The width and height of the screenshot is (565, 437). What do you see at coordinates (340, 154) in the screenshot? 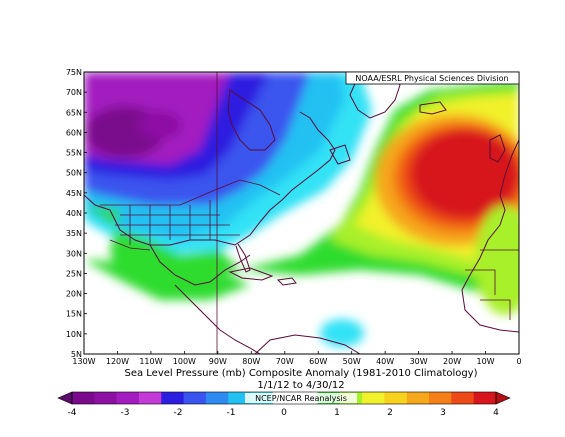
I see `newfoundland` at bounding box center [340, 154].